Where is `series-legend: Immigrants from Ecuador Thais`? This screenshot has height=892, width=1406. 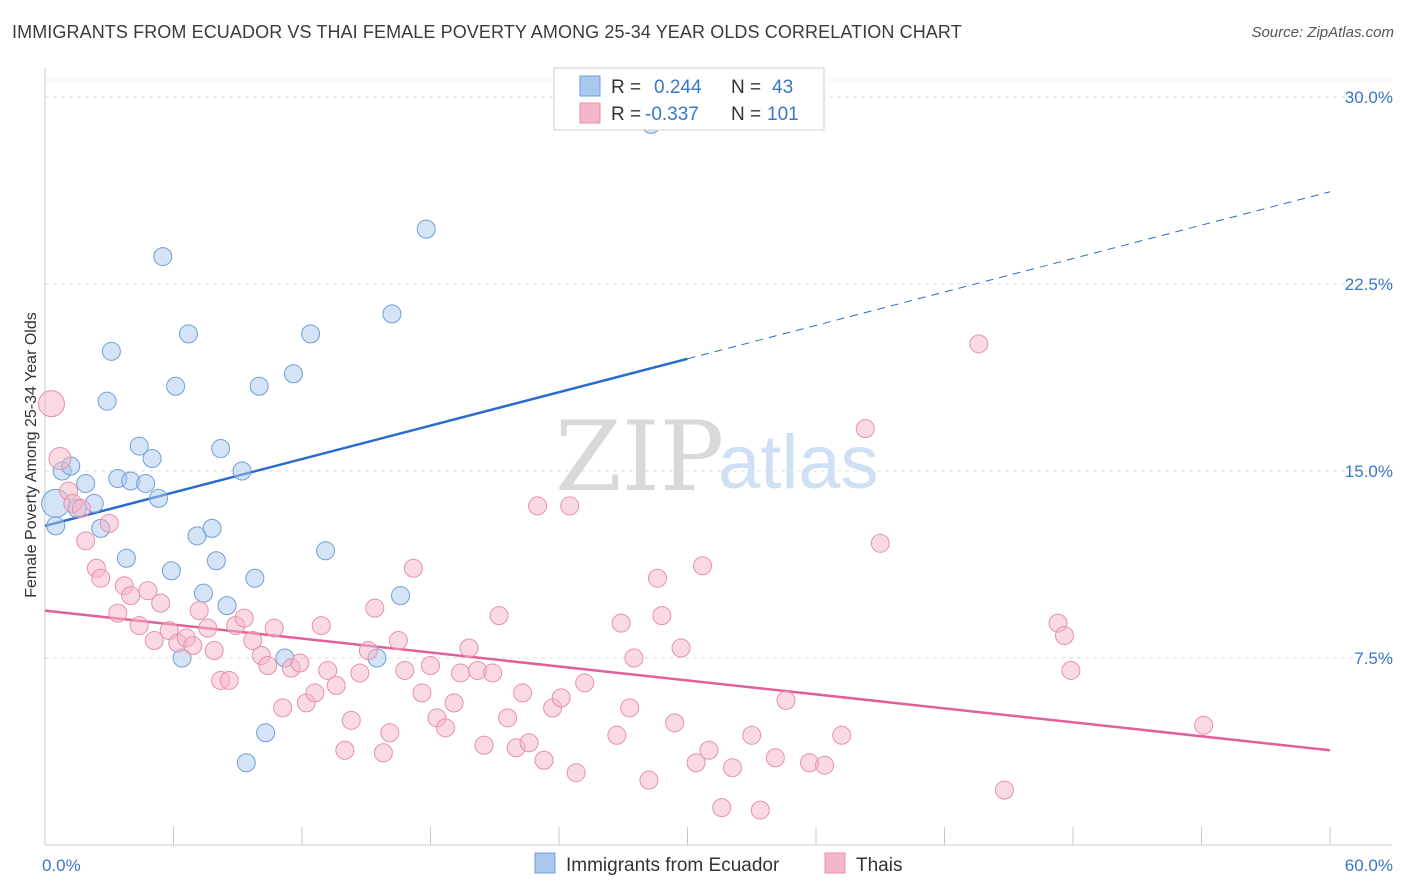
series-legend: Immigrants from Ecuador Thais is located at coordinates (718, 864).